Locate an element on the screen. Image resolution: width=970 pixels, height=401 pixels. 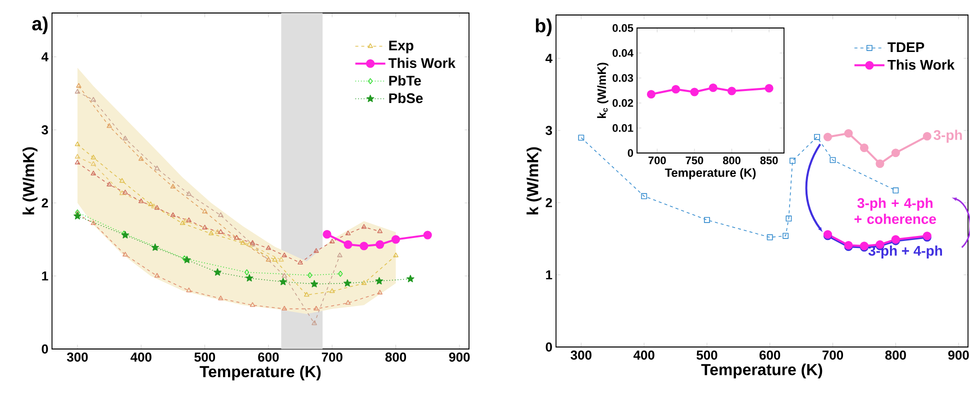
y-tick-label: 0.01 is located at coordinates (623, 128).